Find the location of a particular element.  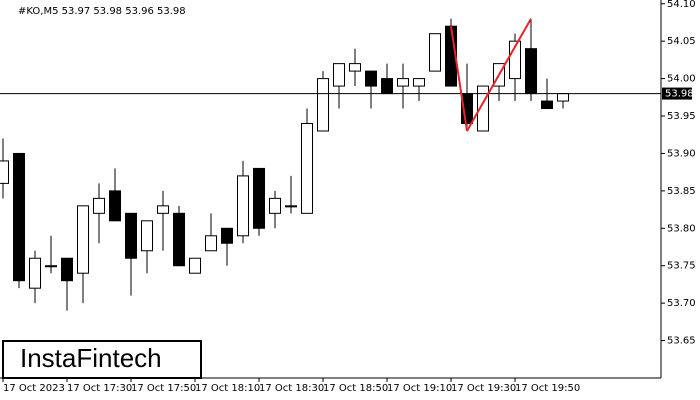

x-tick-label: 17 Oct 18:30 is located at coordinates (291, 388).